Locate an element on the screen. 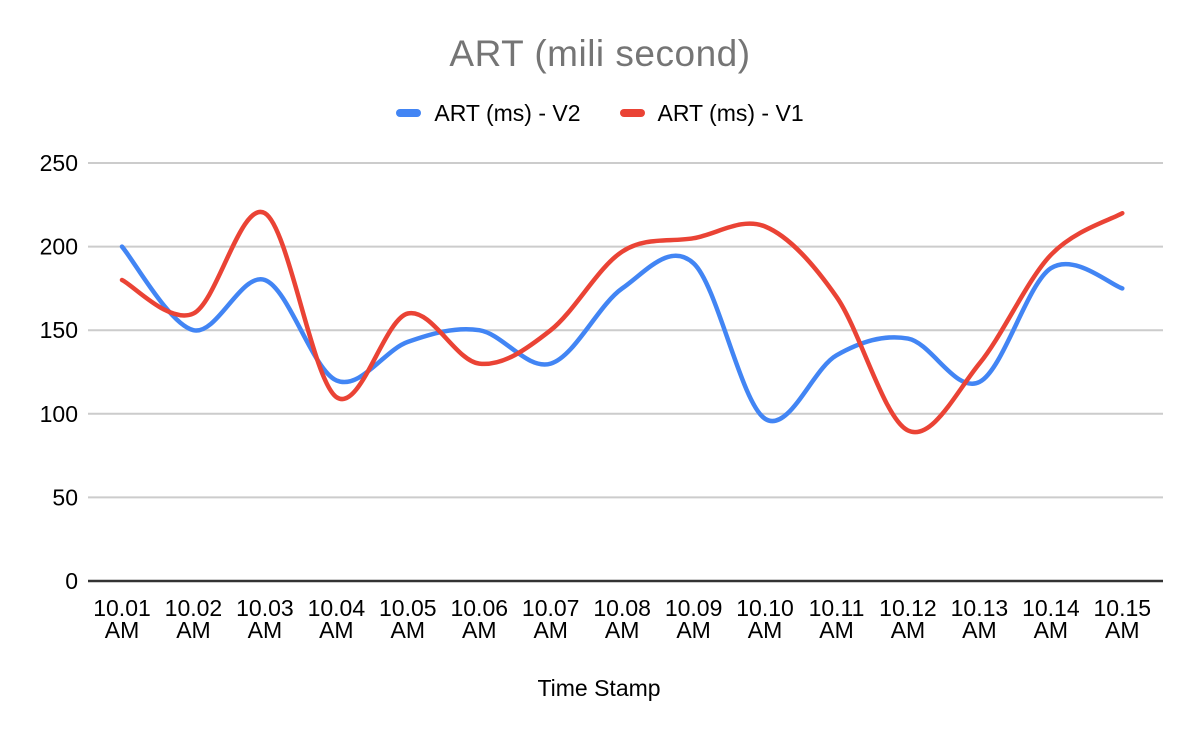 The height and width of the screenshot is (742, 1200). legend-item-v1: ART (ms) - V1 is located at coordinates (711, 113).